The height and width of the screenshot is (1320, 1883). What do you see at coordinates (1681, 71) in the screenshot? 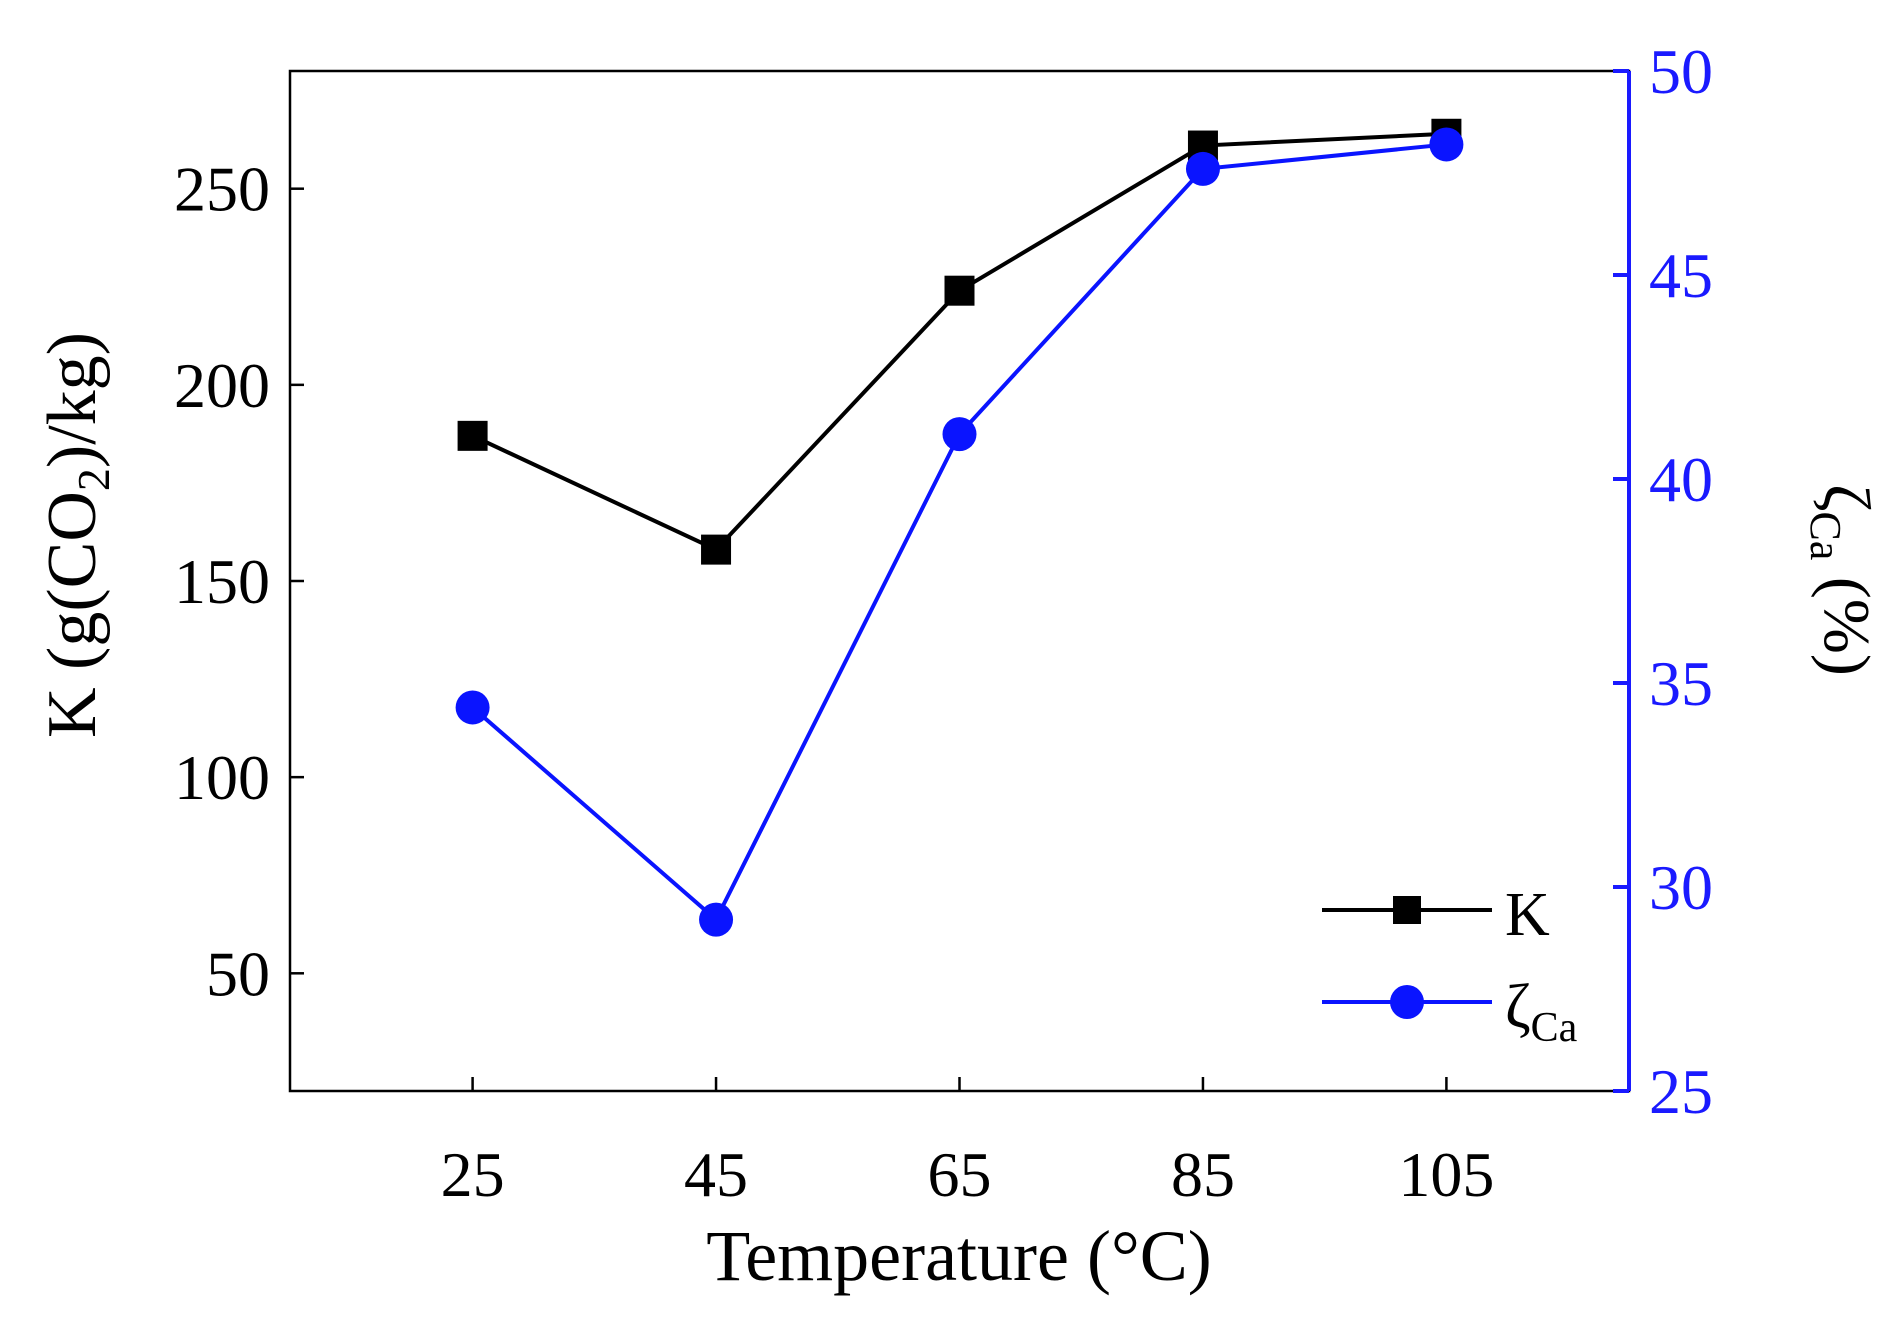
I see `right-tick-label: 50` at bounding box center [1681, 71].